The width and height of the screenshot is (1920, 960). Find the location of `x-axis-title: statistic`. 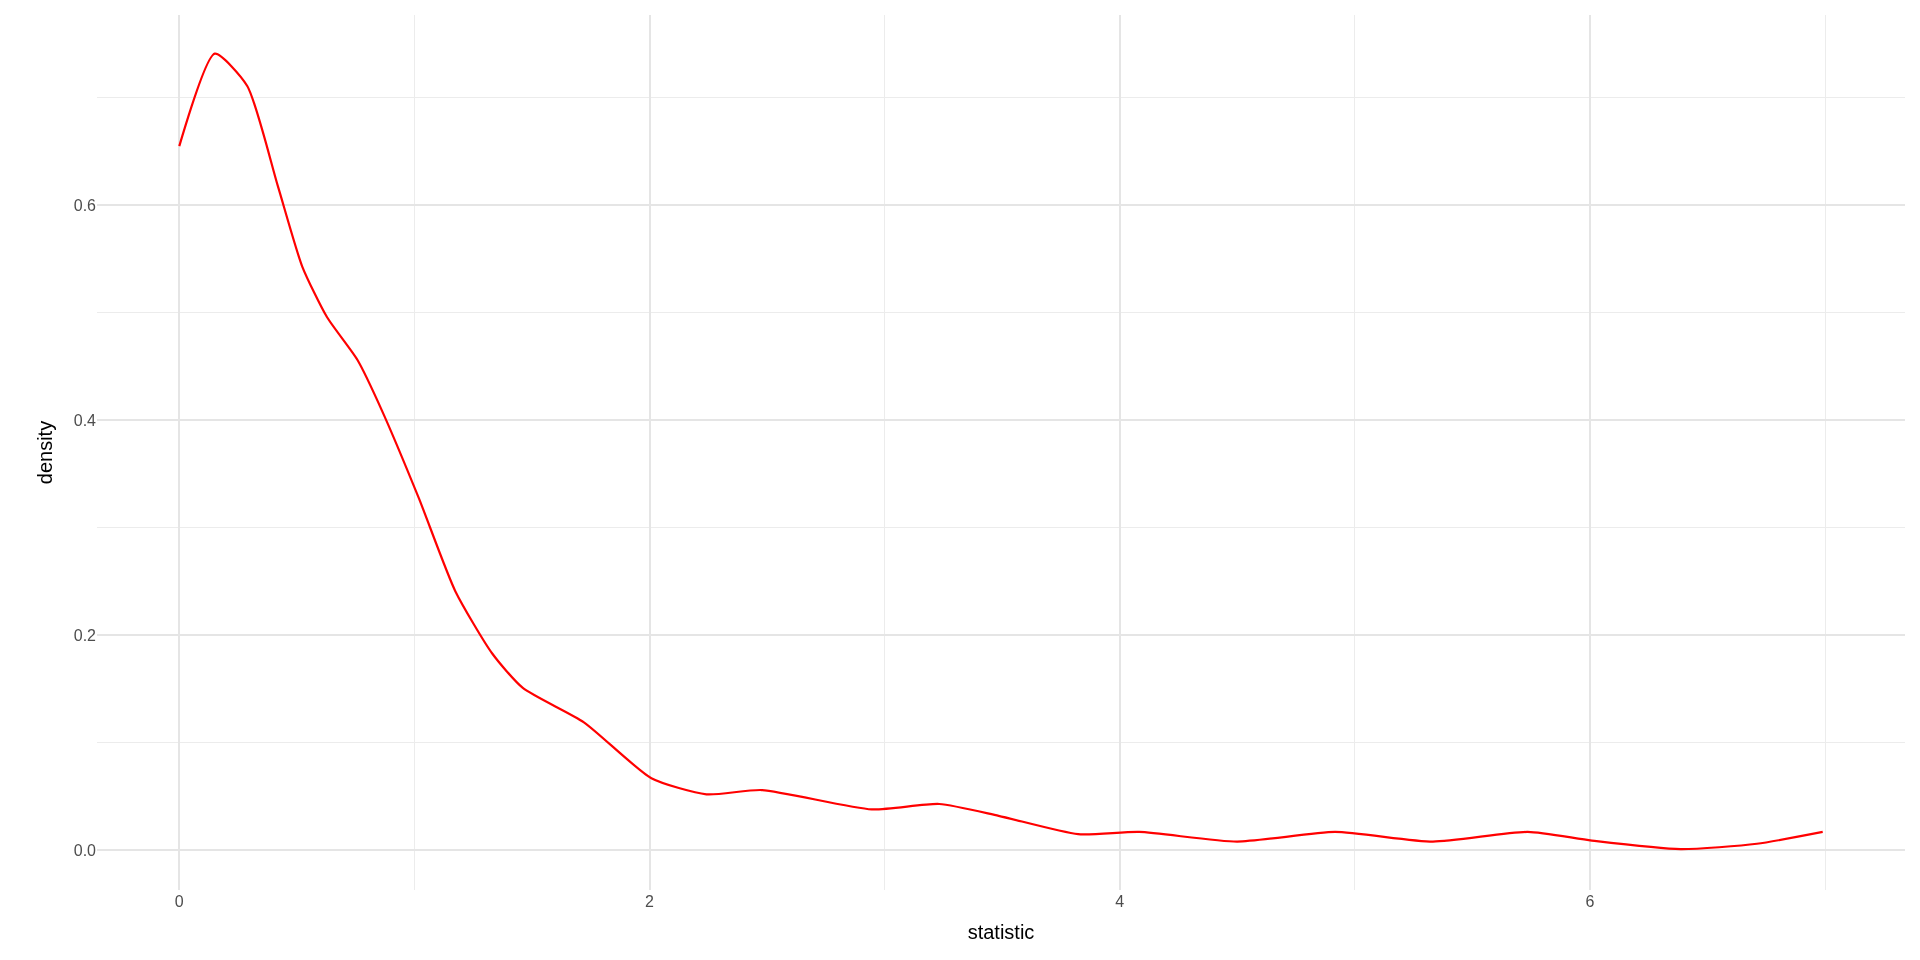

x-axis-title: statistic is located at coordinates (1001, 931).